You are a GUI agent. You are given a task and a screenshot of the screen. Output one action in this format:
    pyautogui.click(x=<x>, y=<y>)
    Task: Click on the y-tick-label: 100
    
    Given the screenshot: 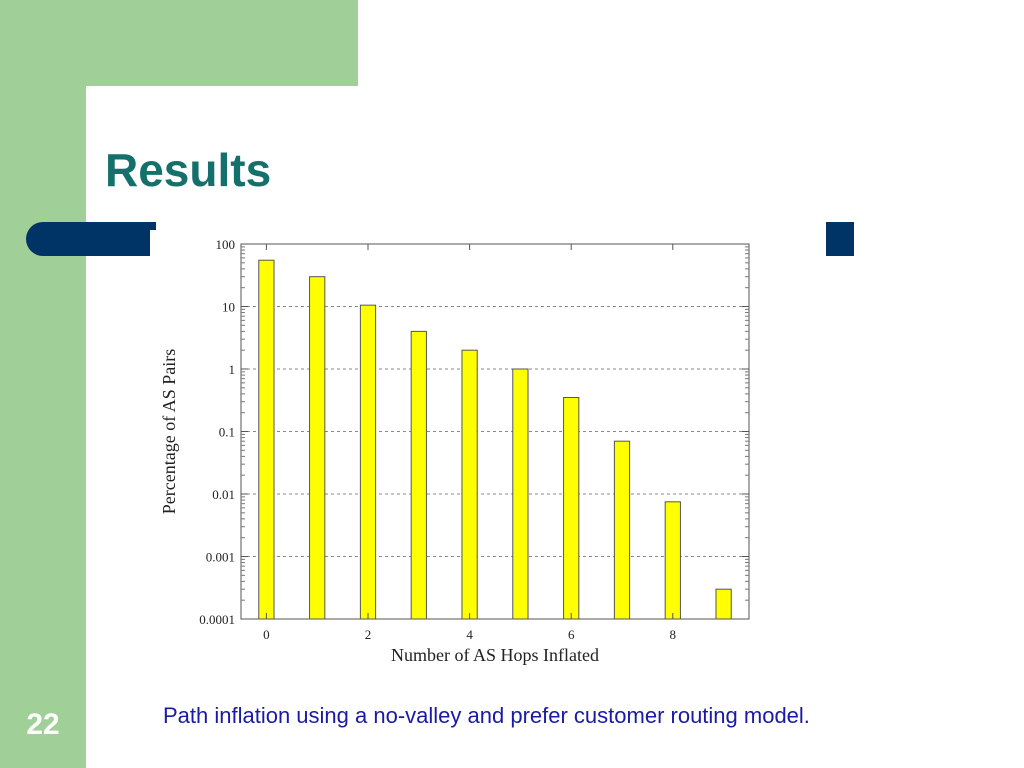 What is the action you would take?
    pyautogui.click(x=226, y=244)
    